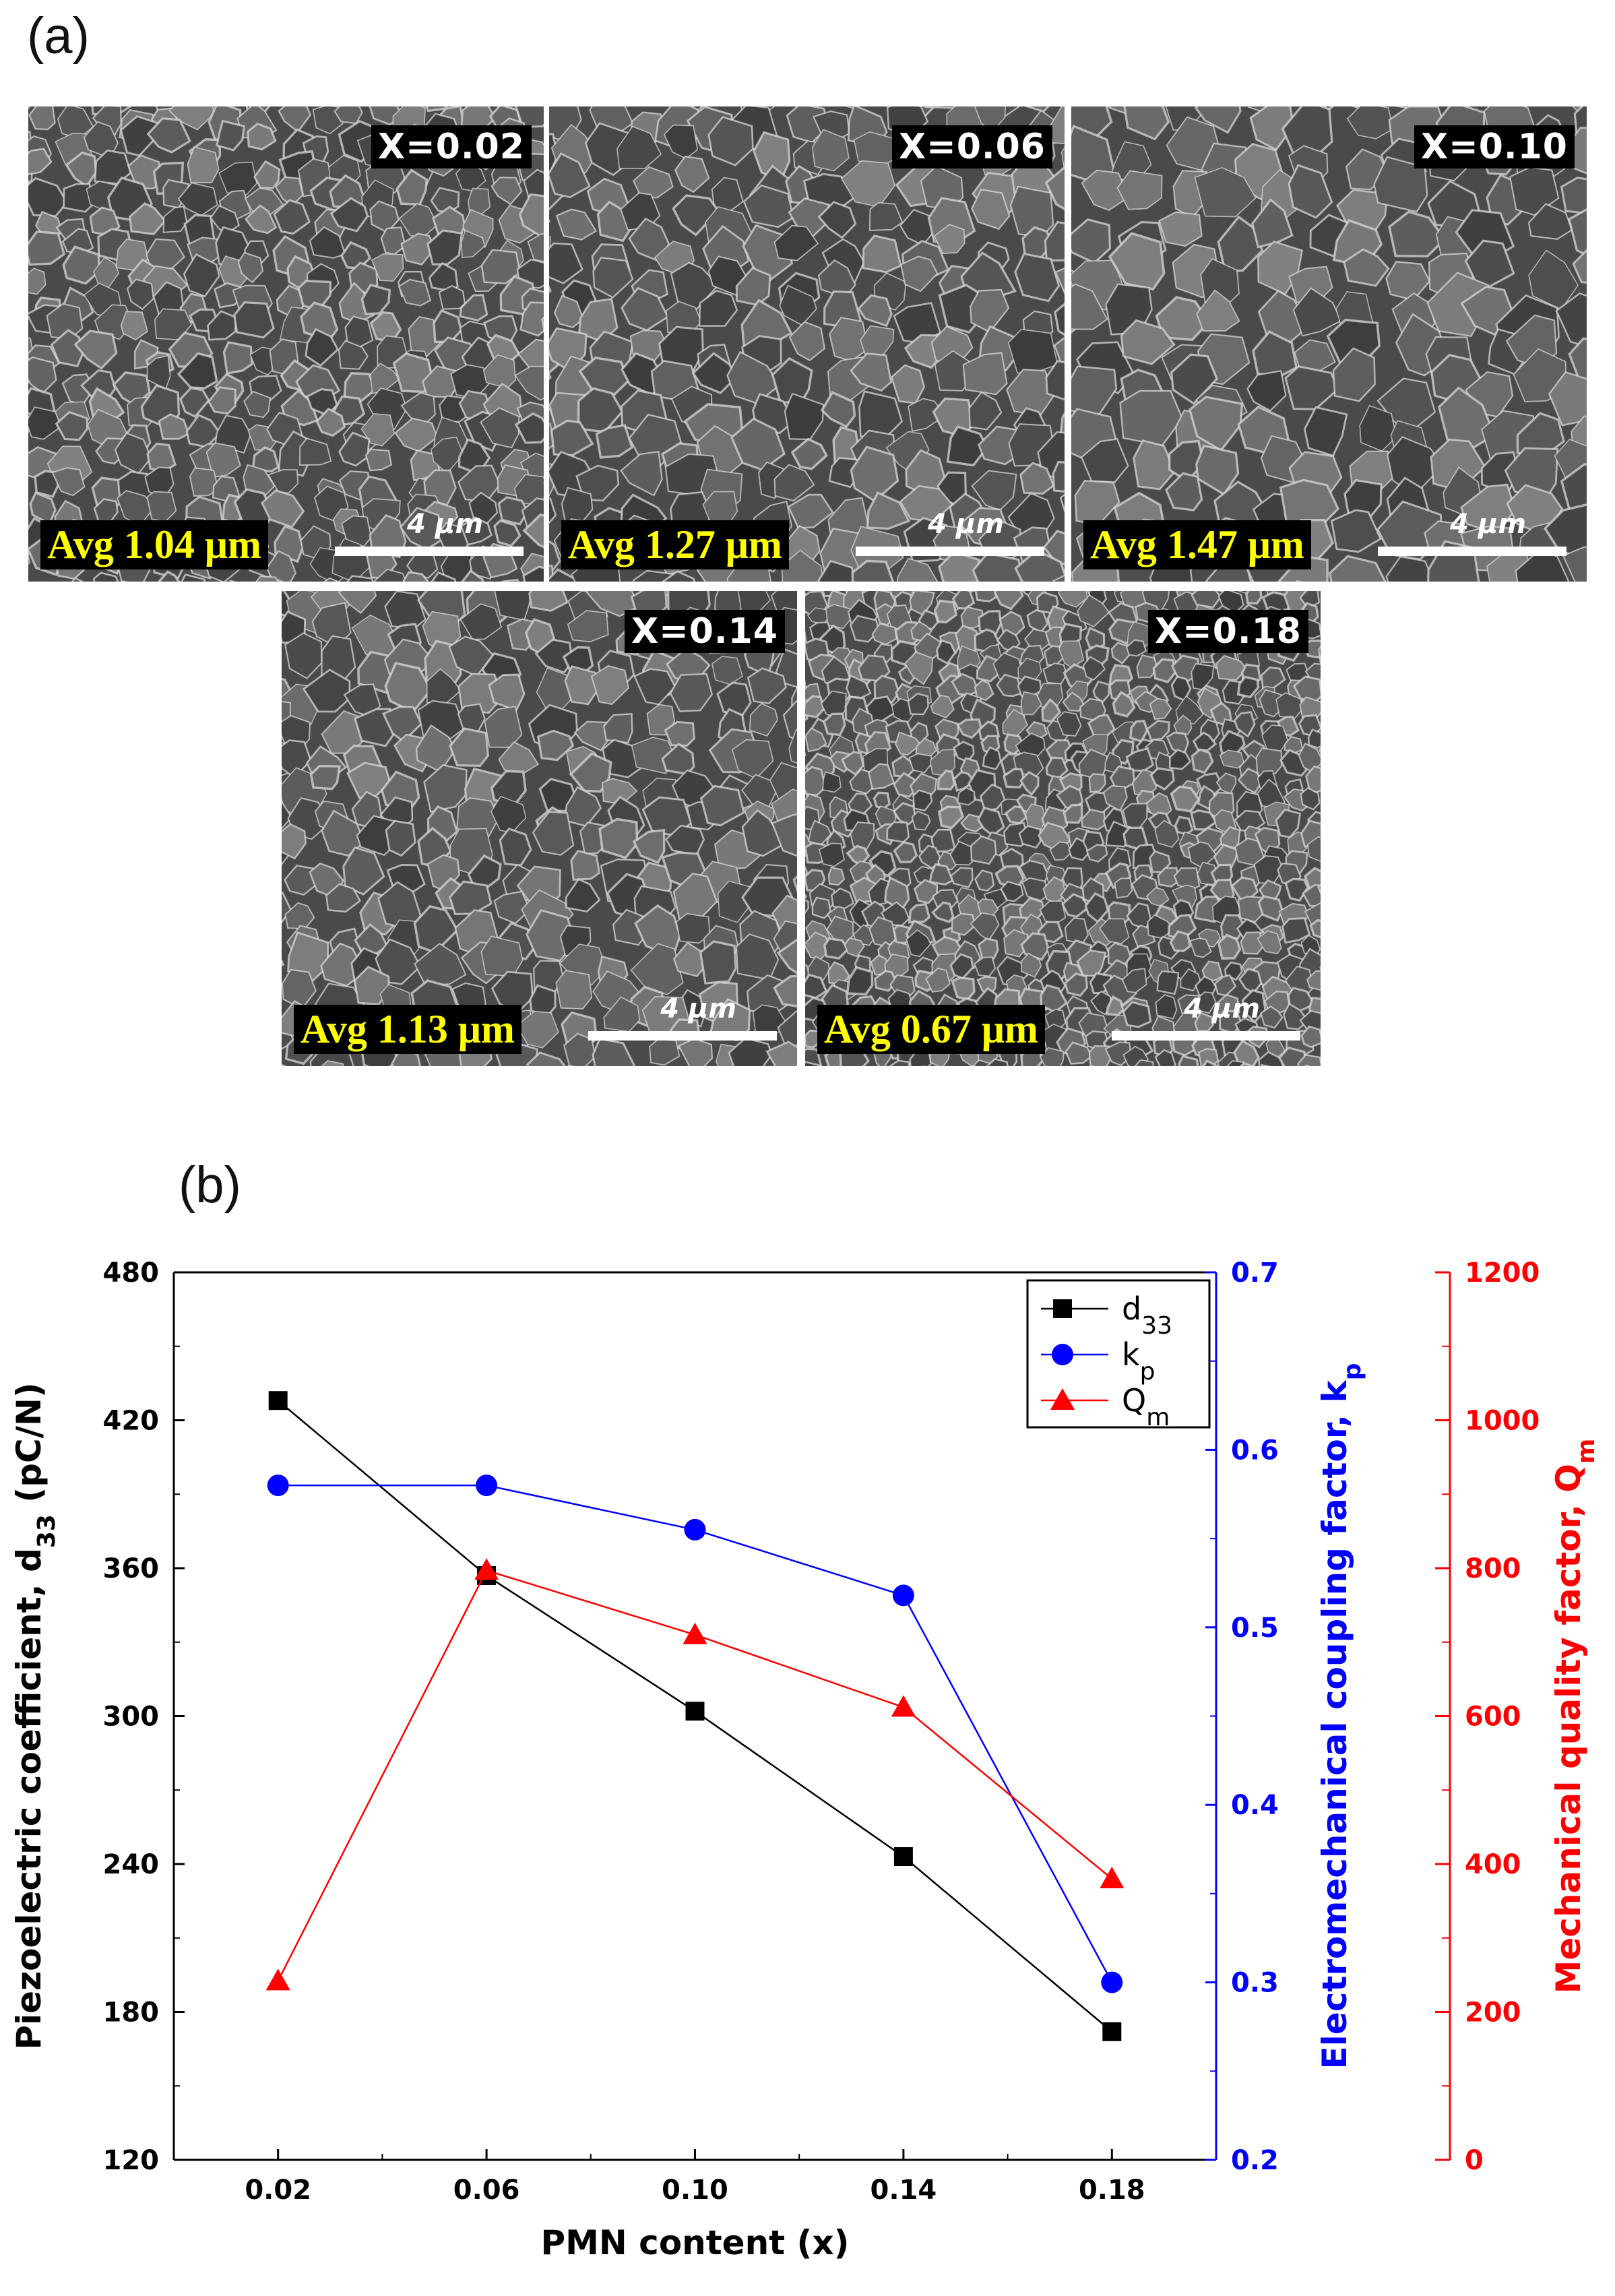 This screenshot has width=1615, height=2296. What do you see at coordinates (807, 344) in the screenshot?
I see `sem-micrograph: X=0.06 Avg 1.27 μm 4 μm` at bounding box center [807, 344].